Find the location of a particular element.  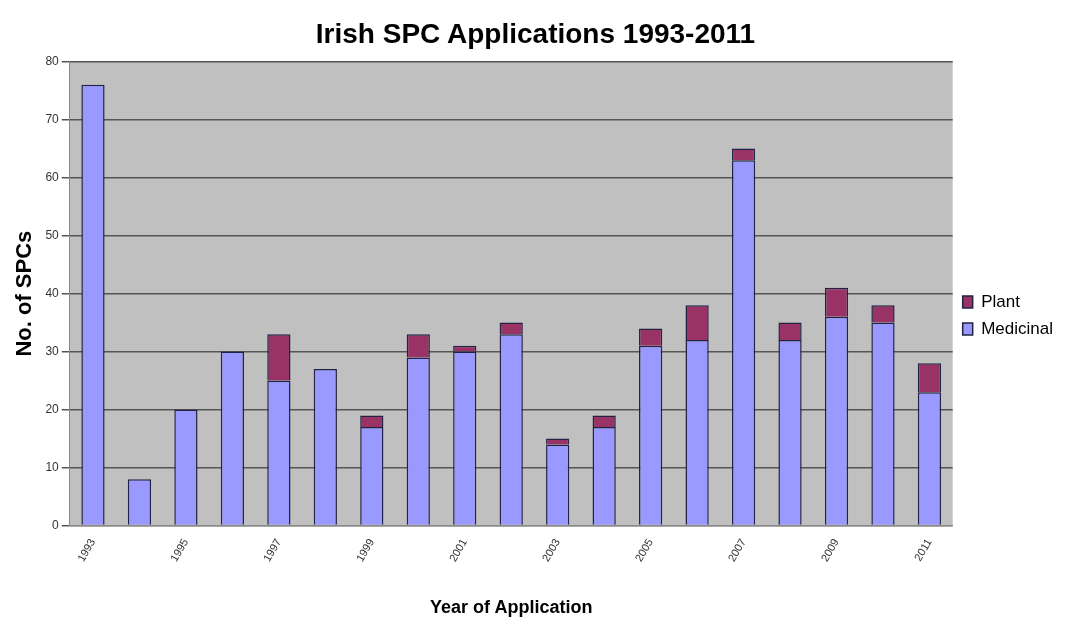

y-tick-label: 30 is located at coordinates (52, 350).